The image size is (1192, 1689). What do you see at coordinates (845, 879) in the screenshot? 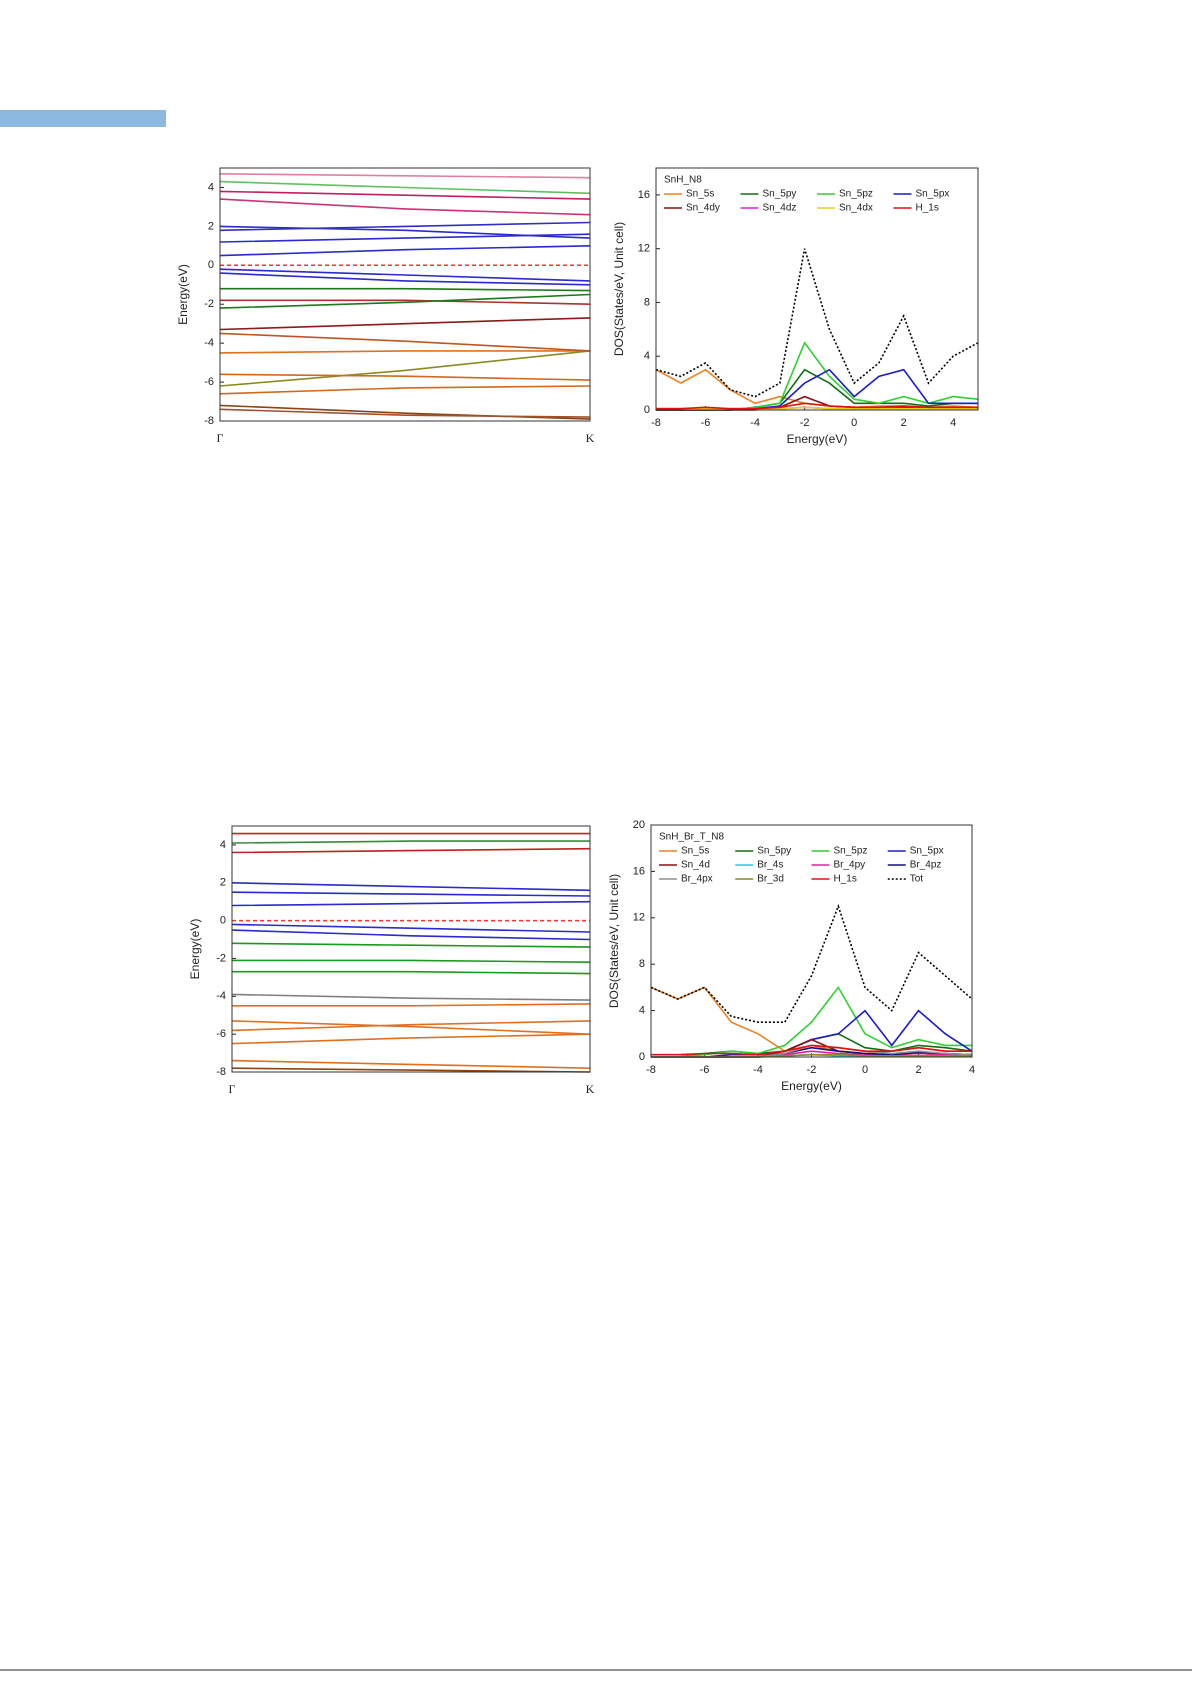
I see `legend-label: H_1s` at bounding box center [845, 879].